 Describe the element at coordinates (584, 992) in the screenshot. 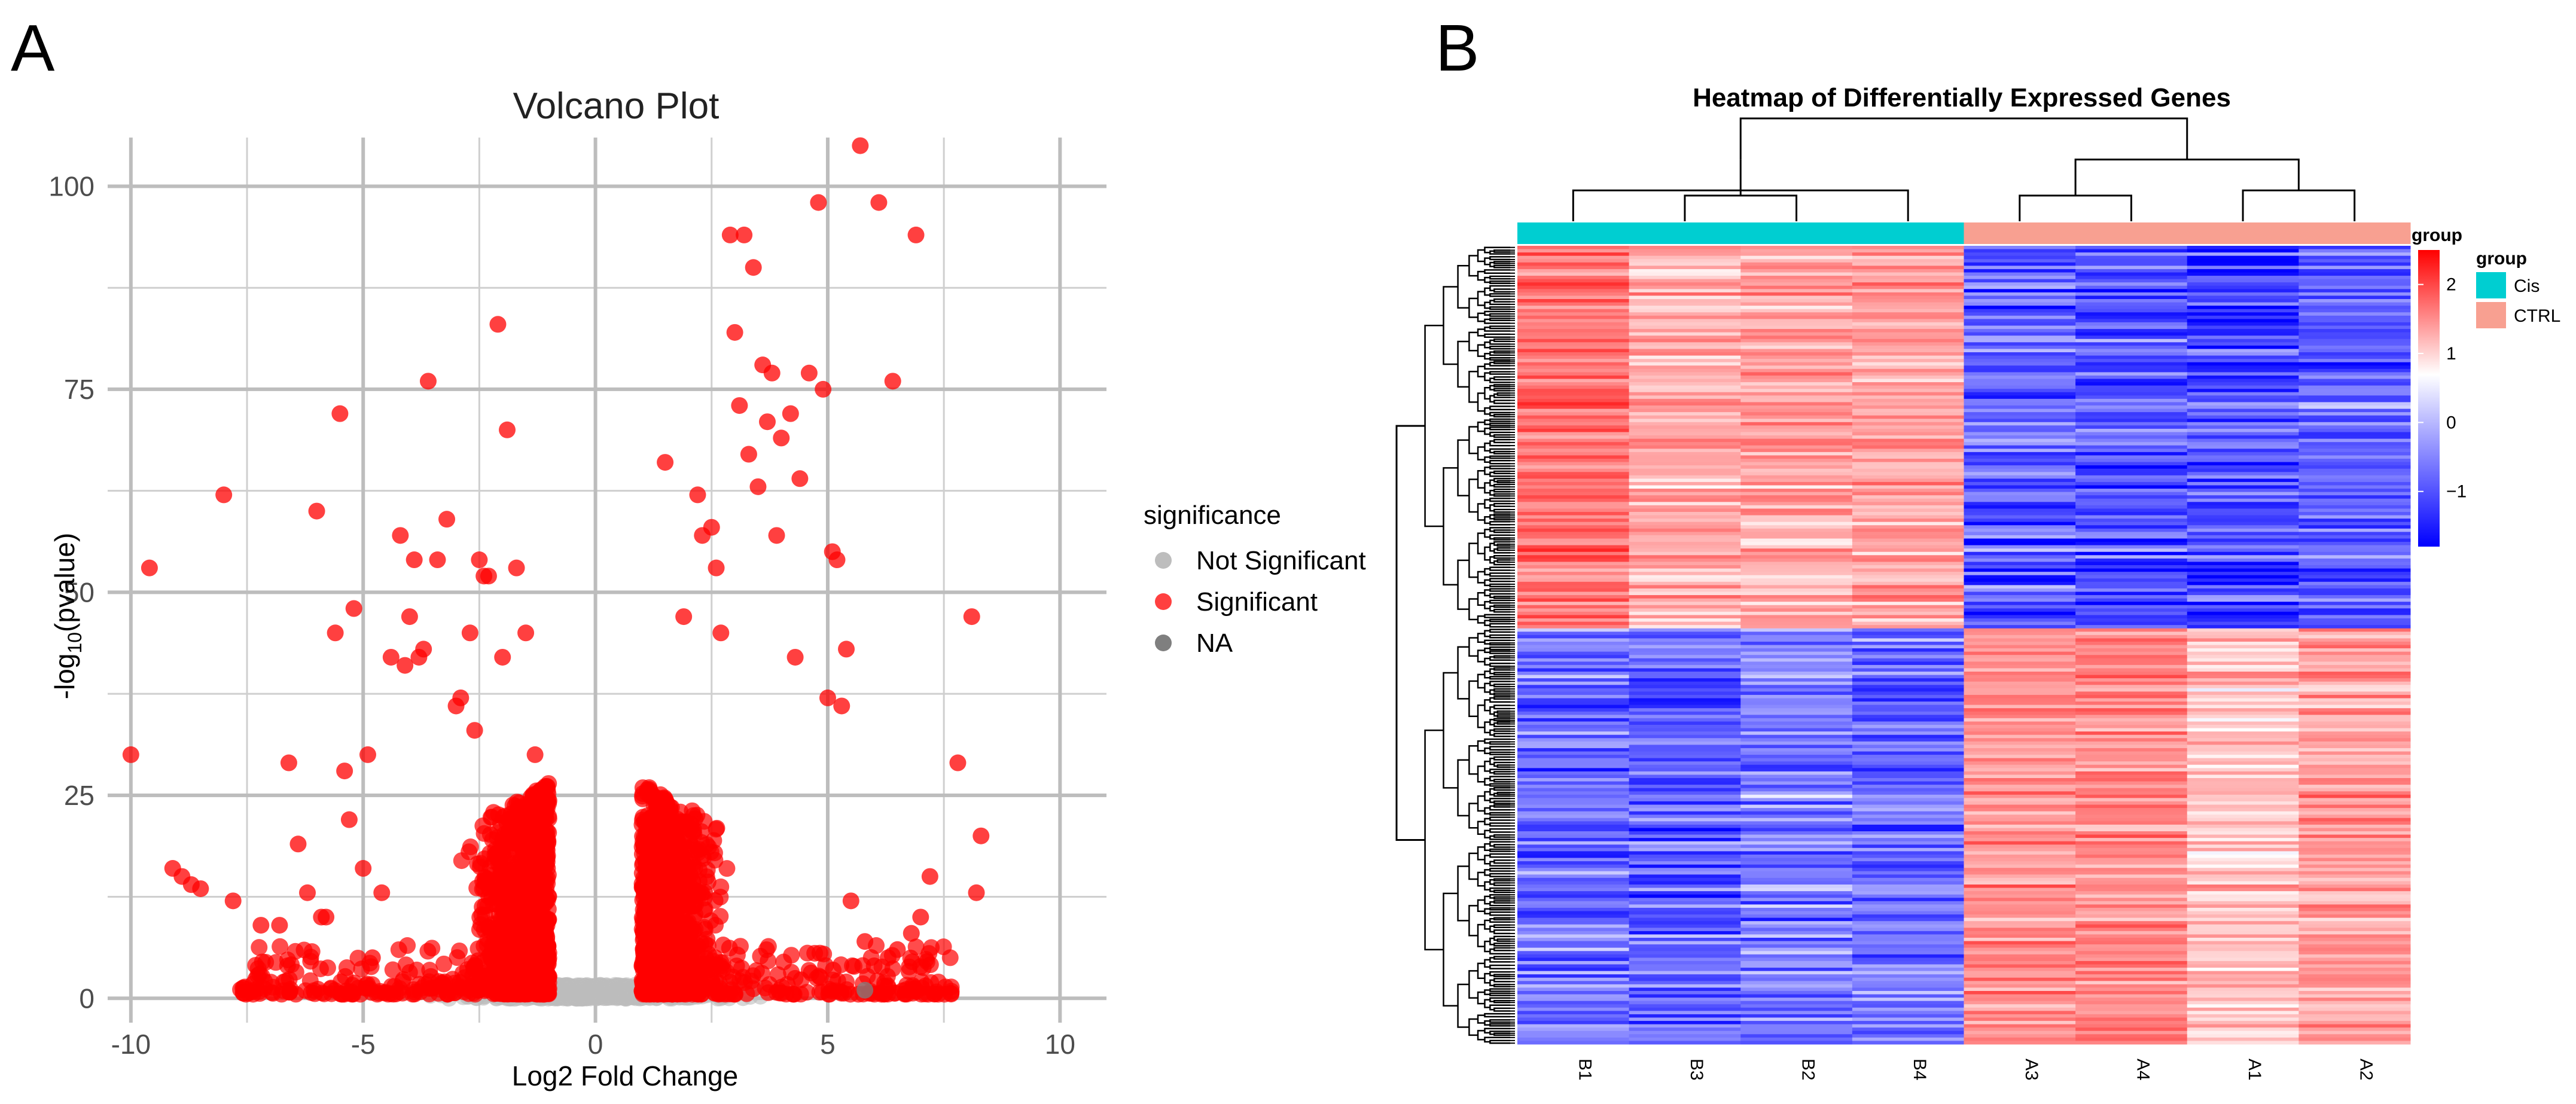

I see `point-not-significant` at that location.